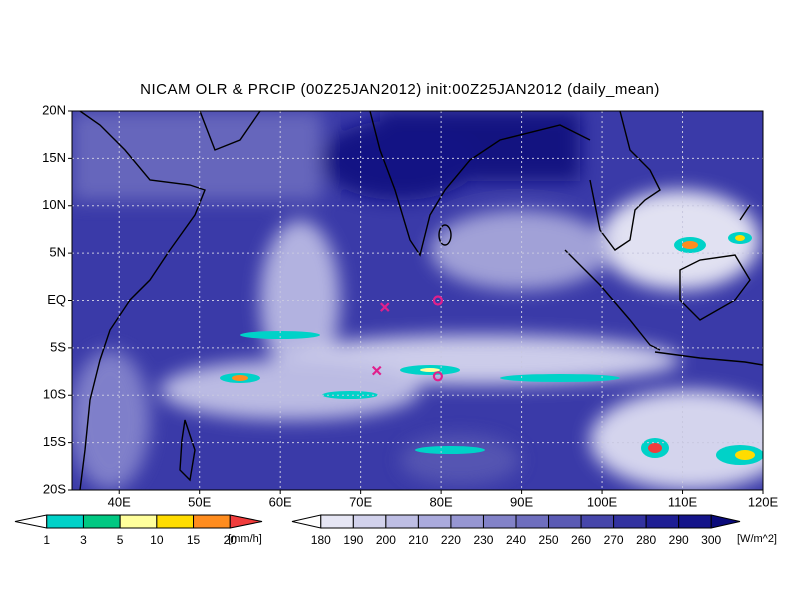 This screenshot has width=800, height=600. I want to click on x-tick-label: 70E, so click(360, 501).